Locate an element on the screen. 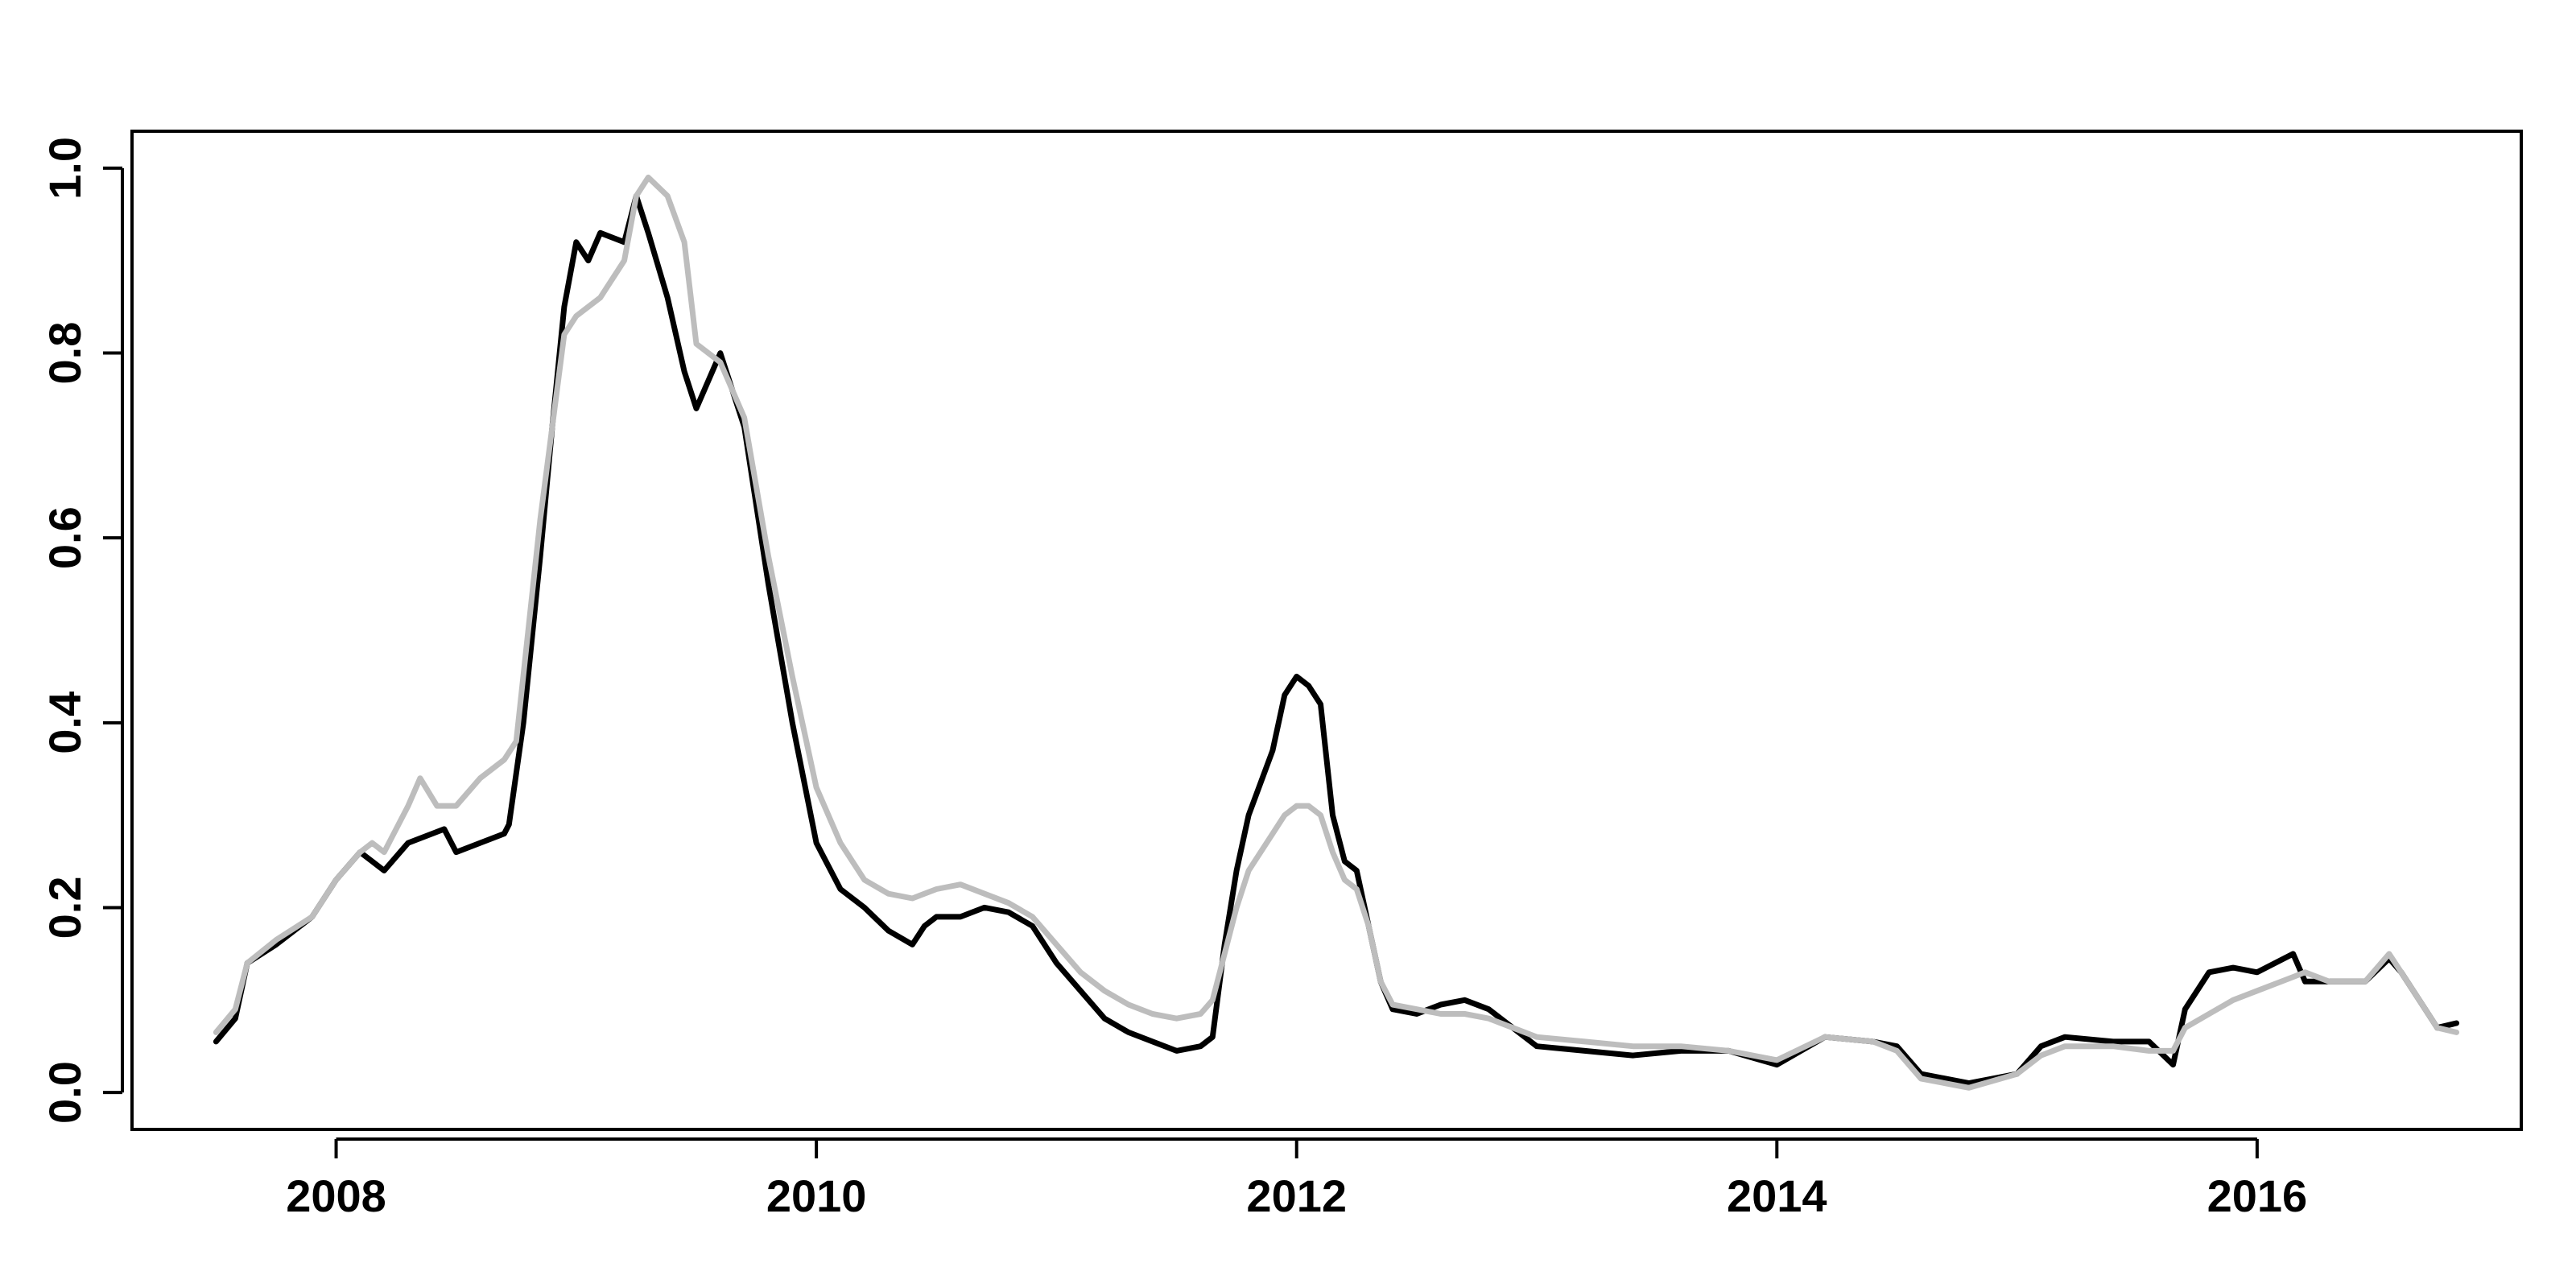 Image resolution: width=2576 pixels, height=1288 pixels. x-axis: 2008 2010 2012 2014 2016 is located at coordinates (1297, 1179).